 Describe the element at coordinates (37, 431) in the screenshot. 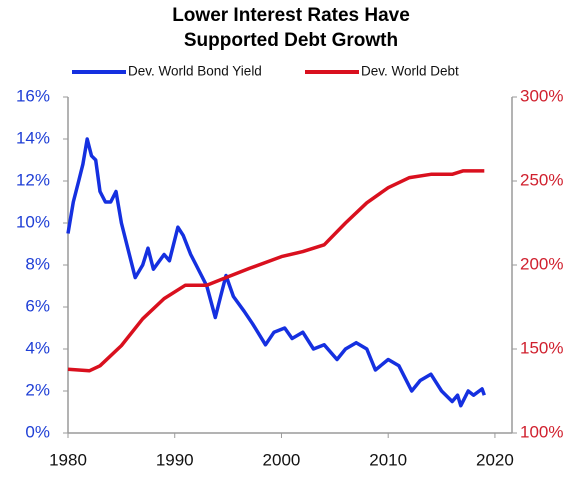

I see `y-tick-label: 0%` at that location.